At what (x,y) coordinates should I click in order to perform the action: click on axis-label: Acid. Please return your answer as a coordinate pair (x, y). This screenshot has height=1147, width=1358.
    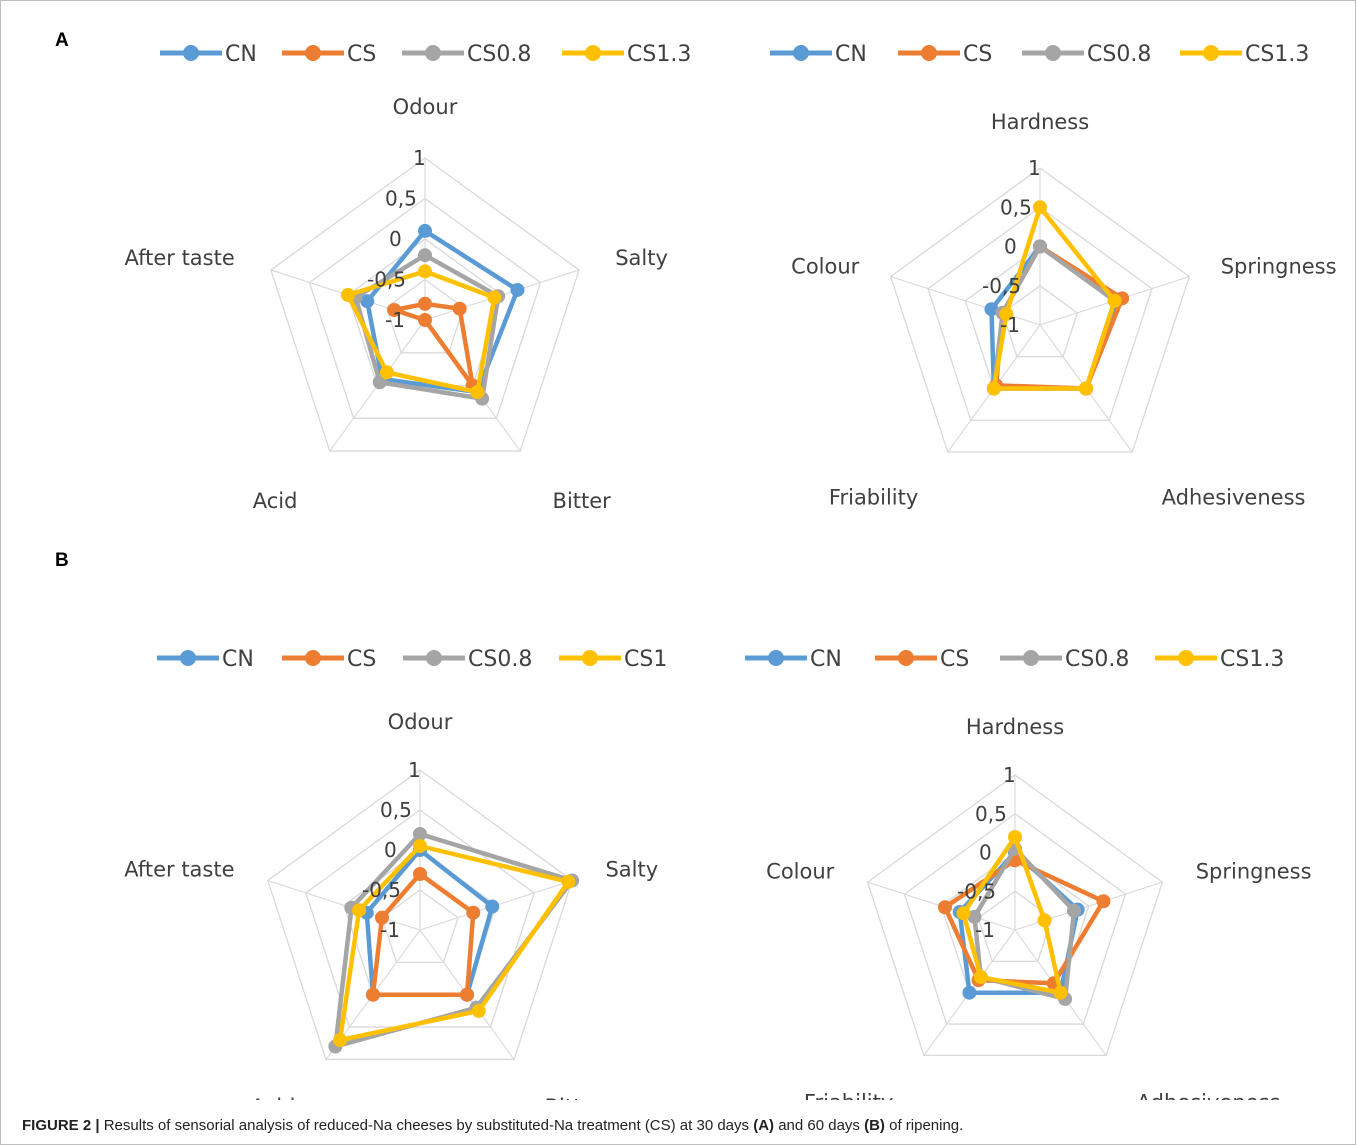
    Looking at the image, I should click on (275, 501).